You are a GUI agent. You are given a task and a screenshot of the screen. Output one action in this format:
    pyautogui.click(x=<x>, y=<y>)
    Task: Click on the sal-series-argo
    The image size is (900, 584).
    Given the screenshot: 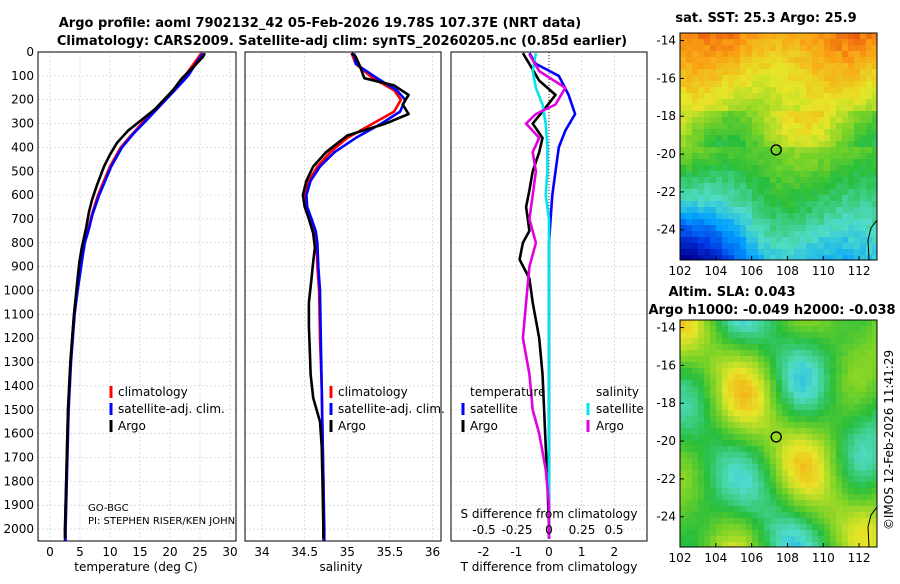 What is the action you would take?
    pyautogui.click(x=355, y=295)
    